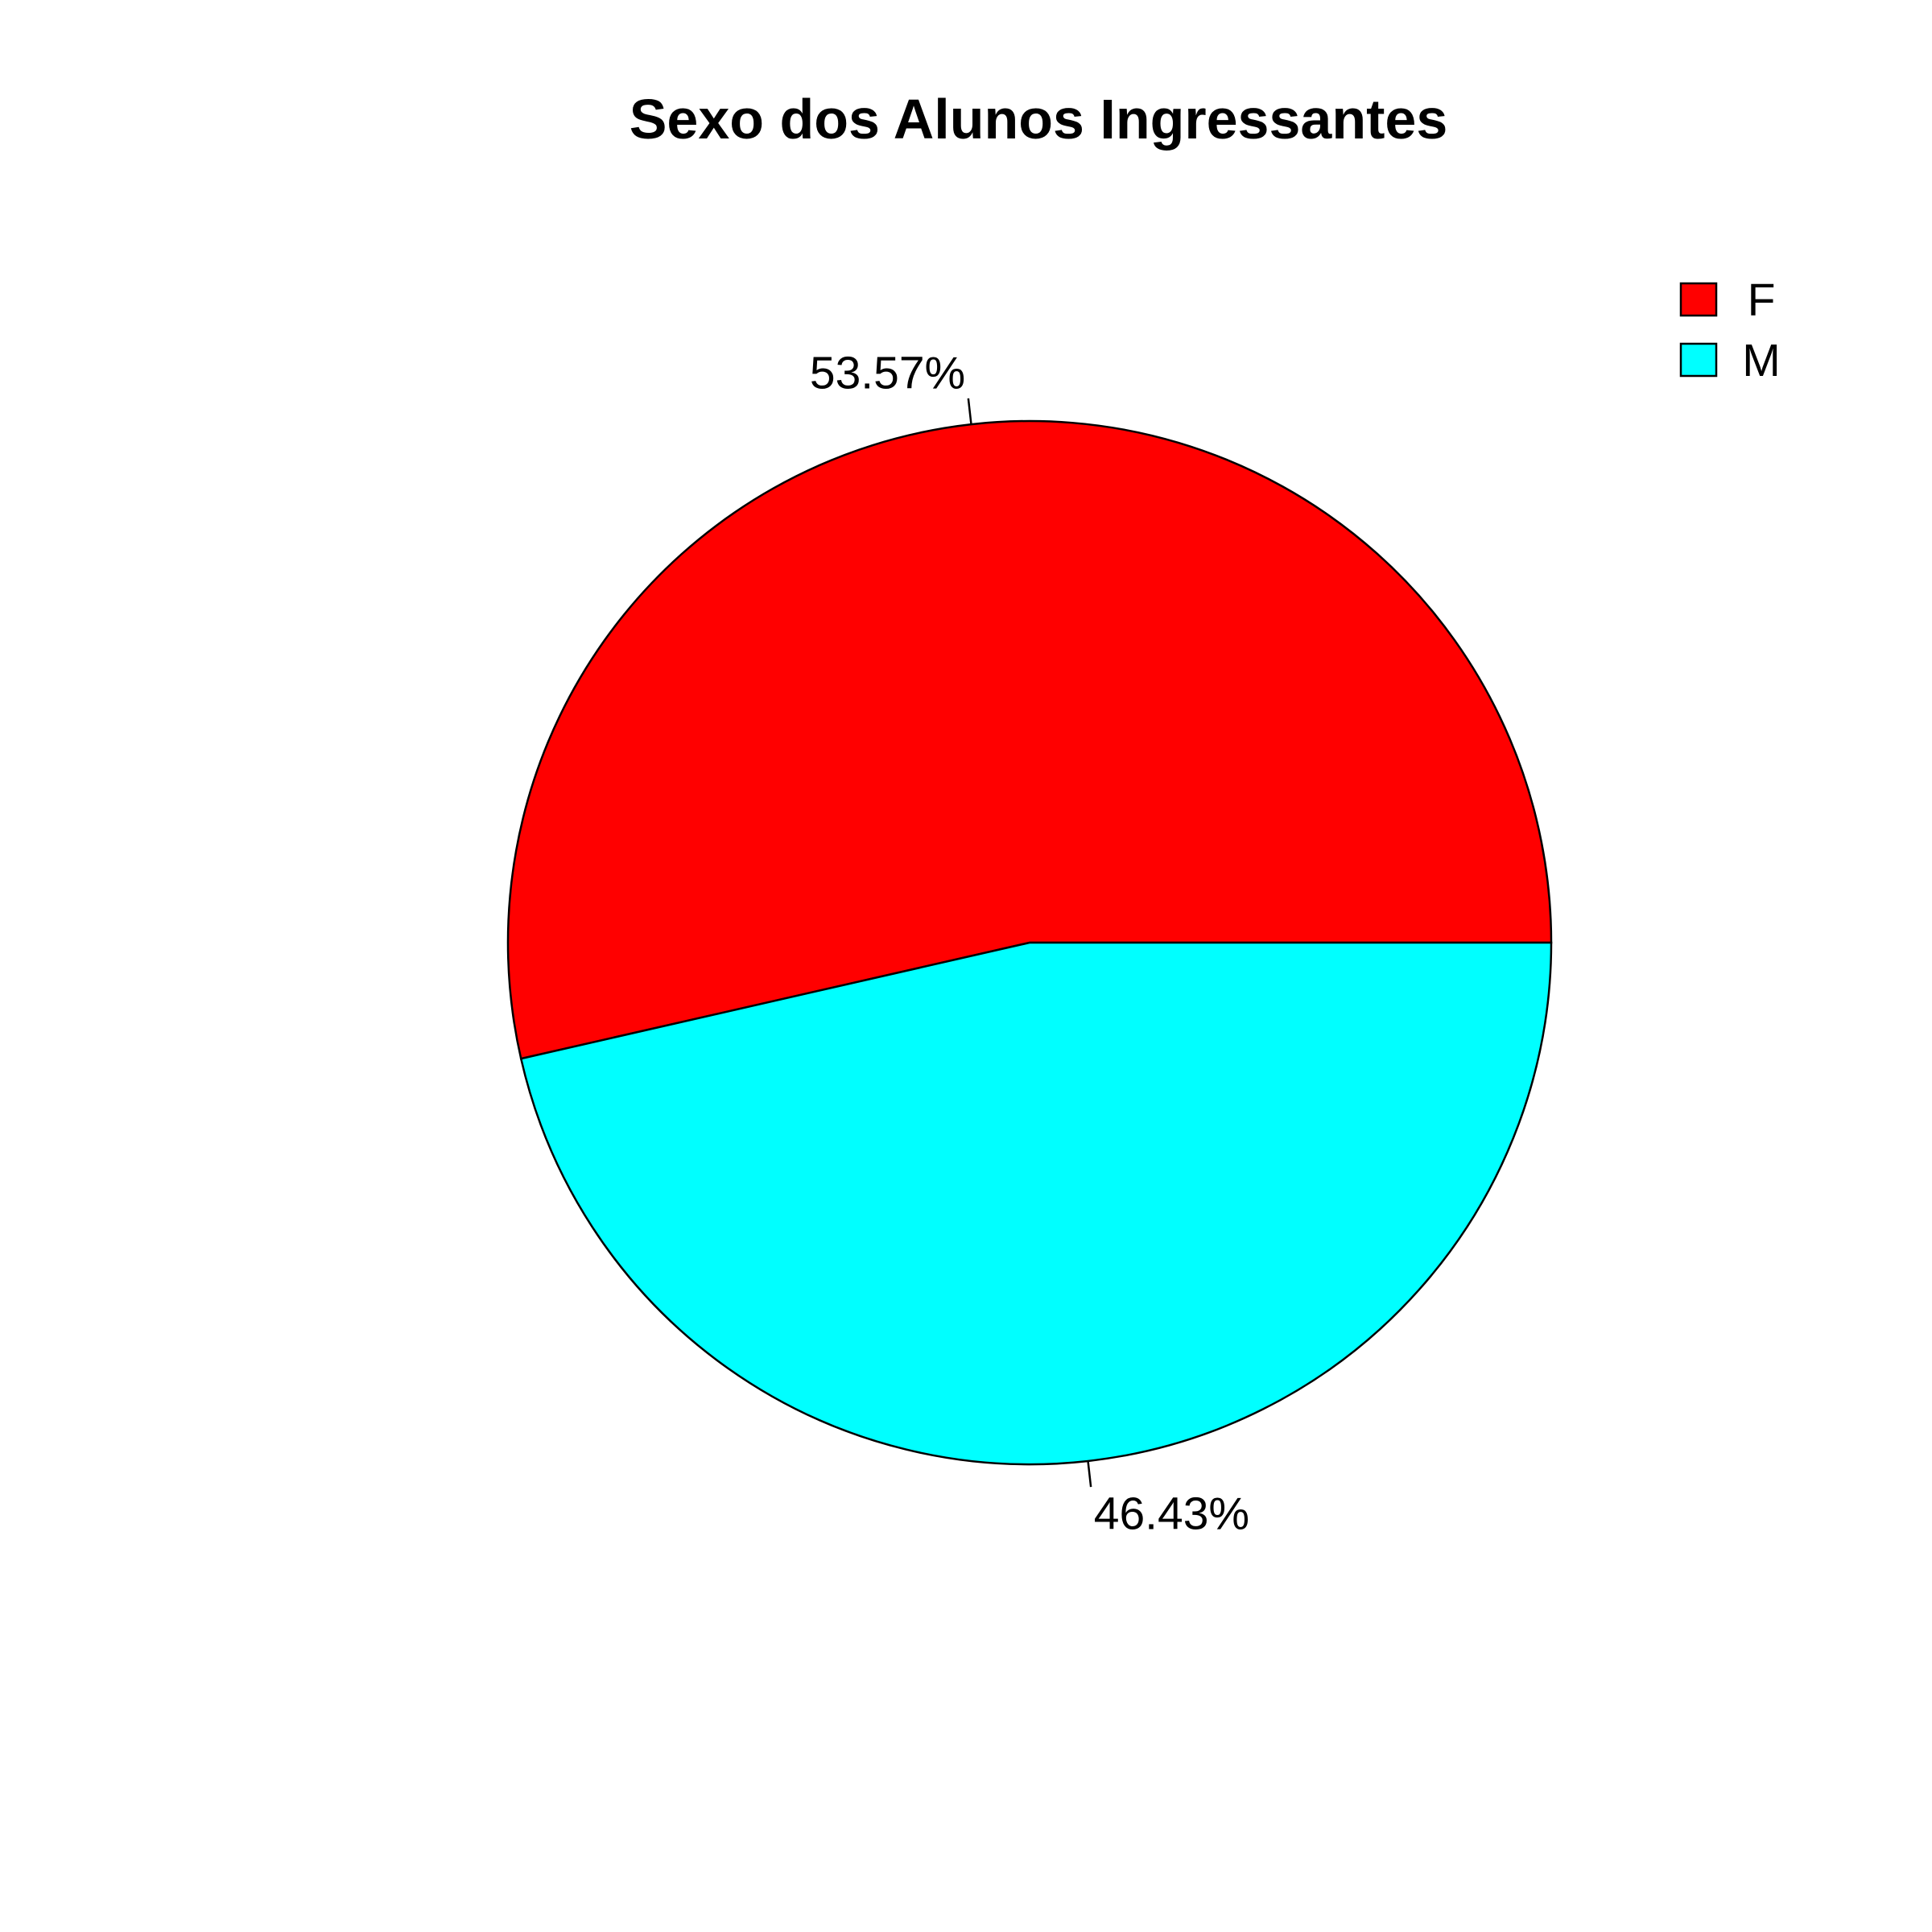 The height and width of the screenshot is (1932, 1932). What do you see at coordinates (1761, 360) in the screenshot?
I see `legend-label-m: M` at bounding box center [1761, 360].